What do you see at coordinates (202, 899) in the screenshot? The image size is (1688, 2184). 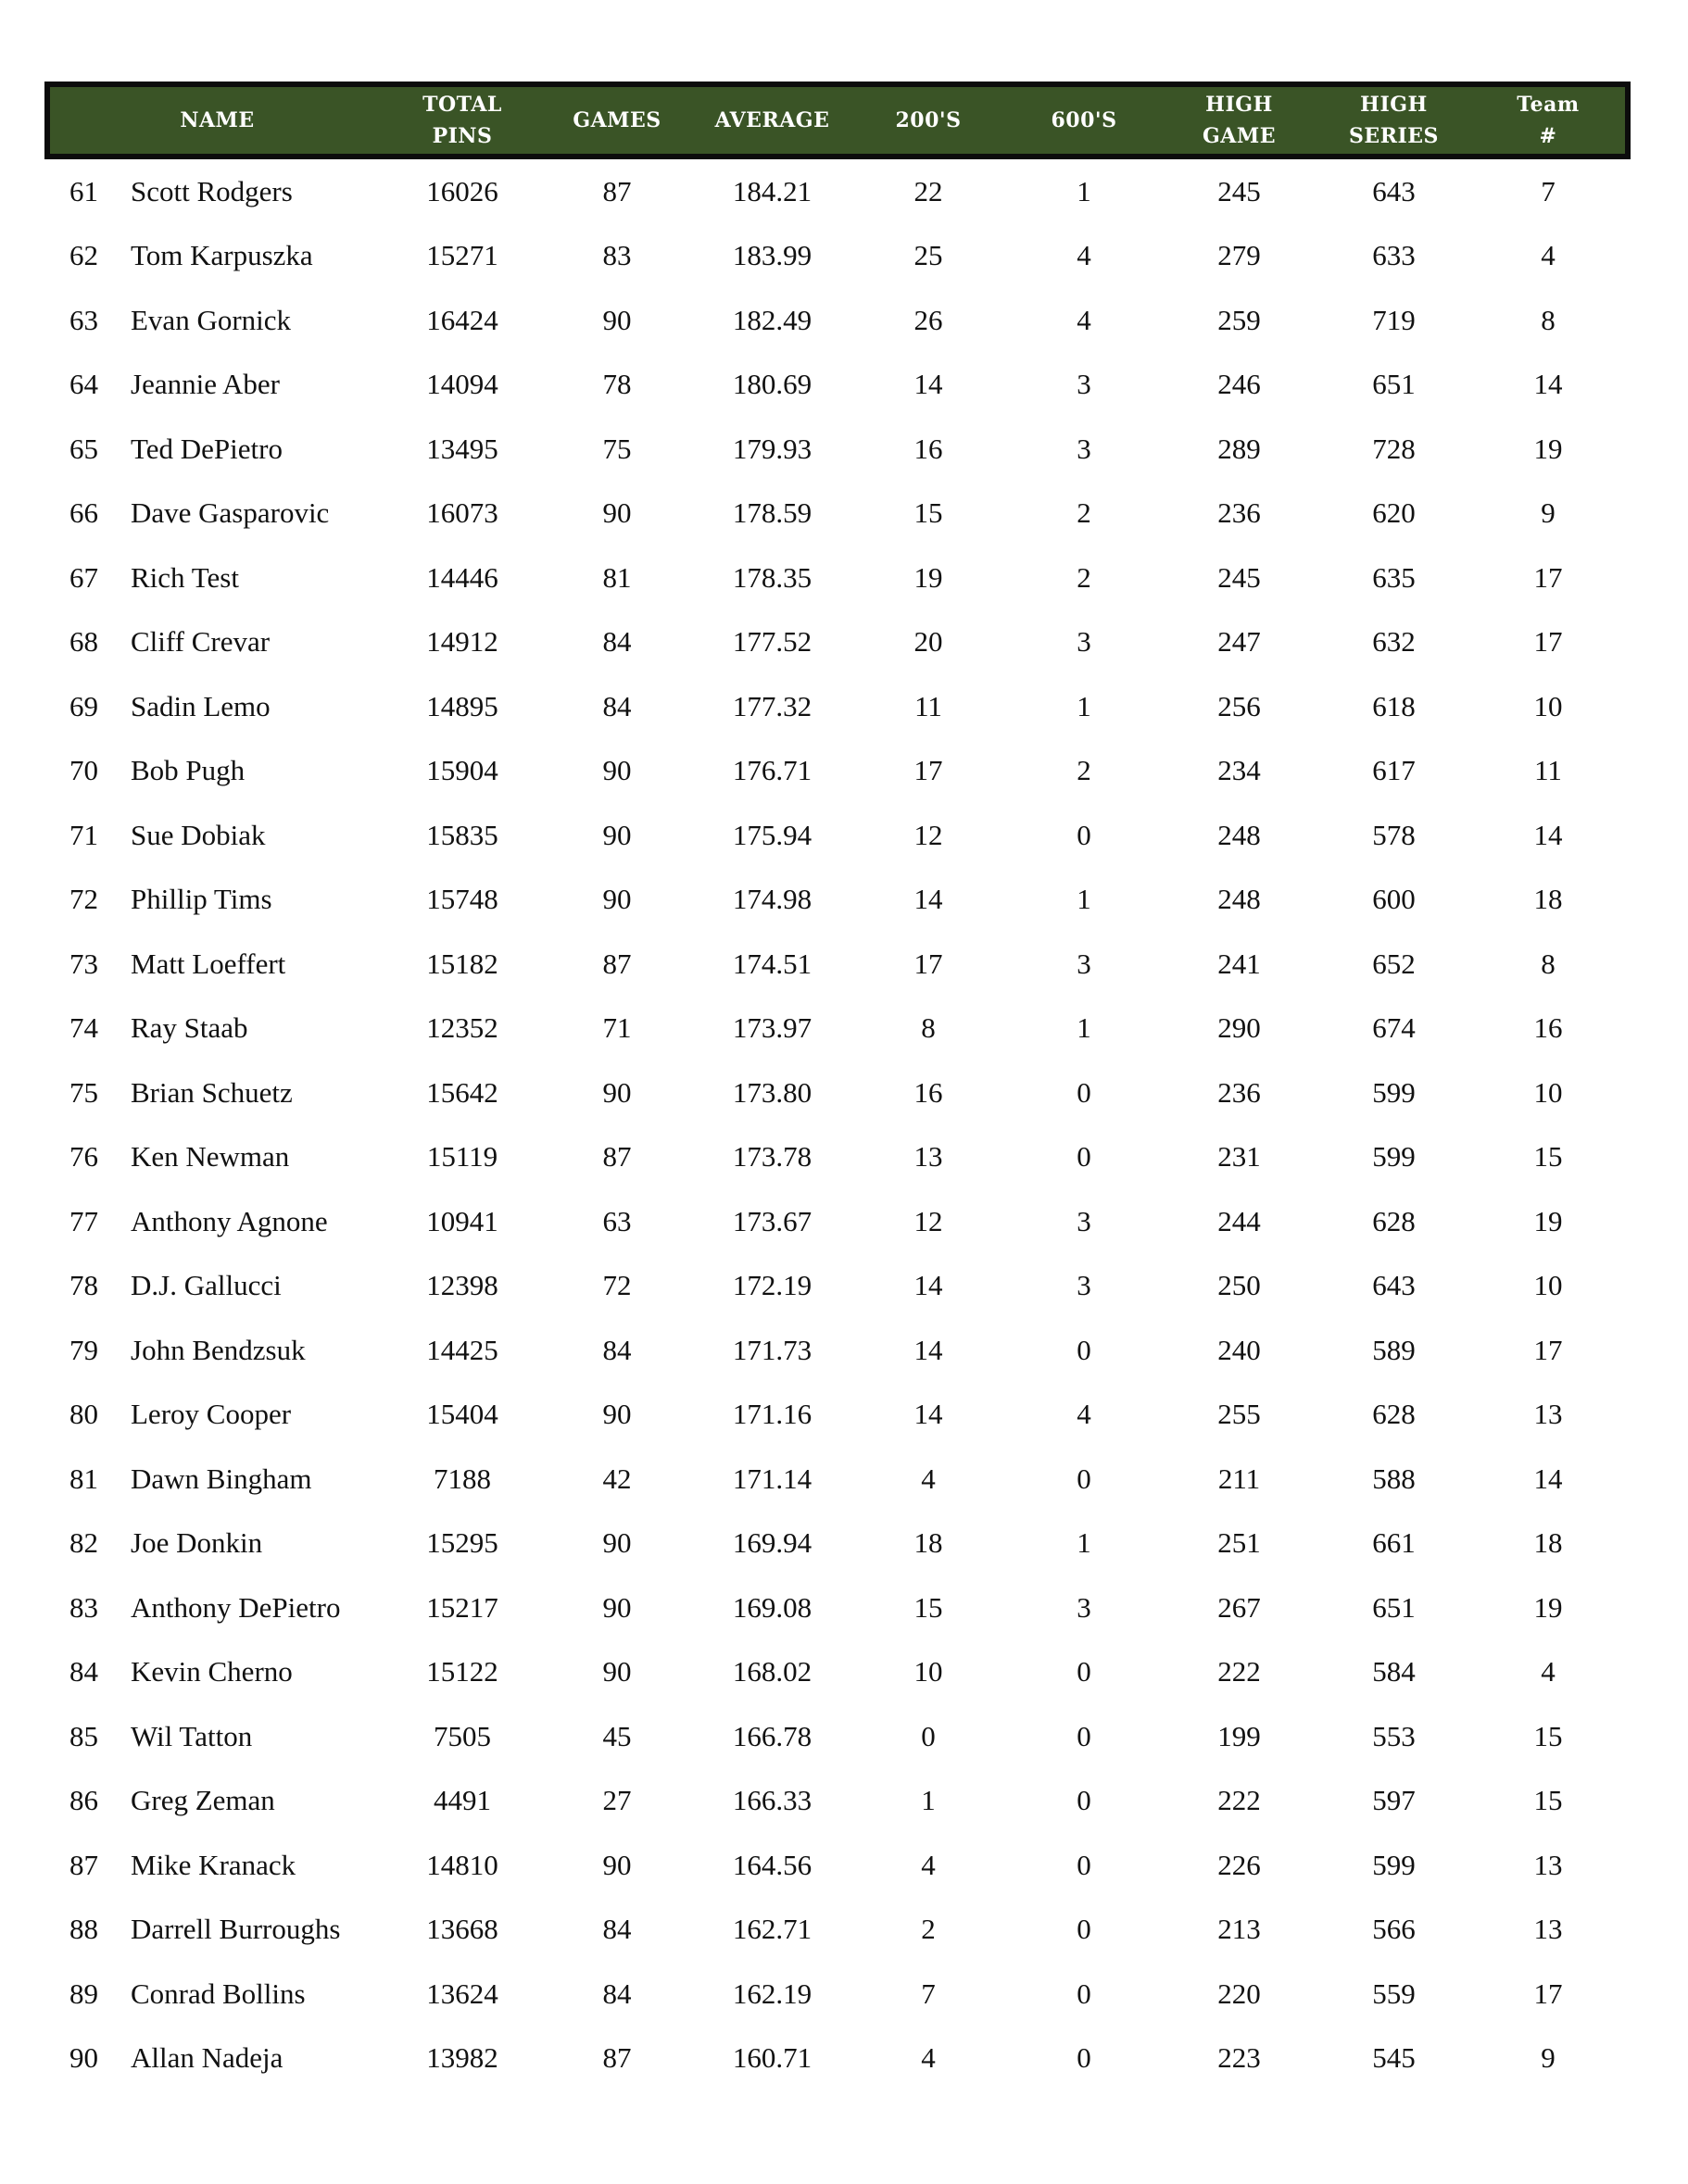 I see `name-cell: Phillip Tims` at bounding box center [202, 899].